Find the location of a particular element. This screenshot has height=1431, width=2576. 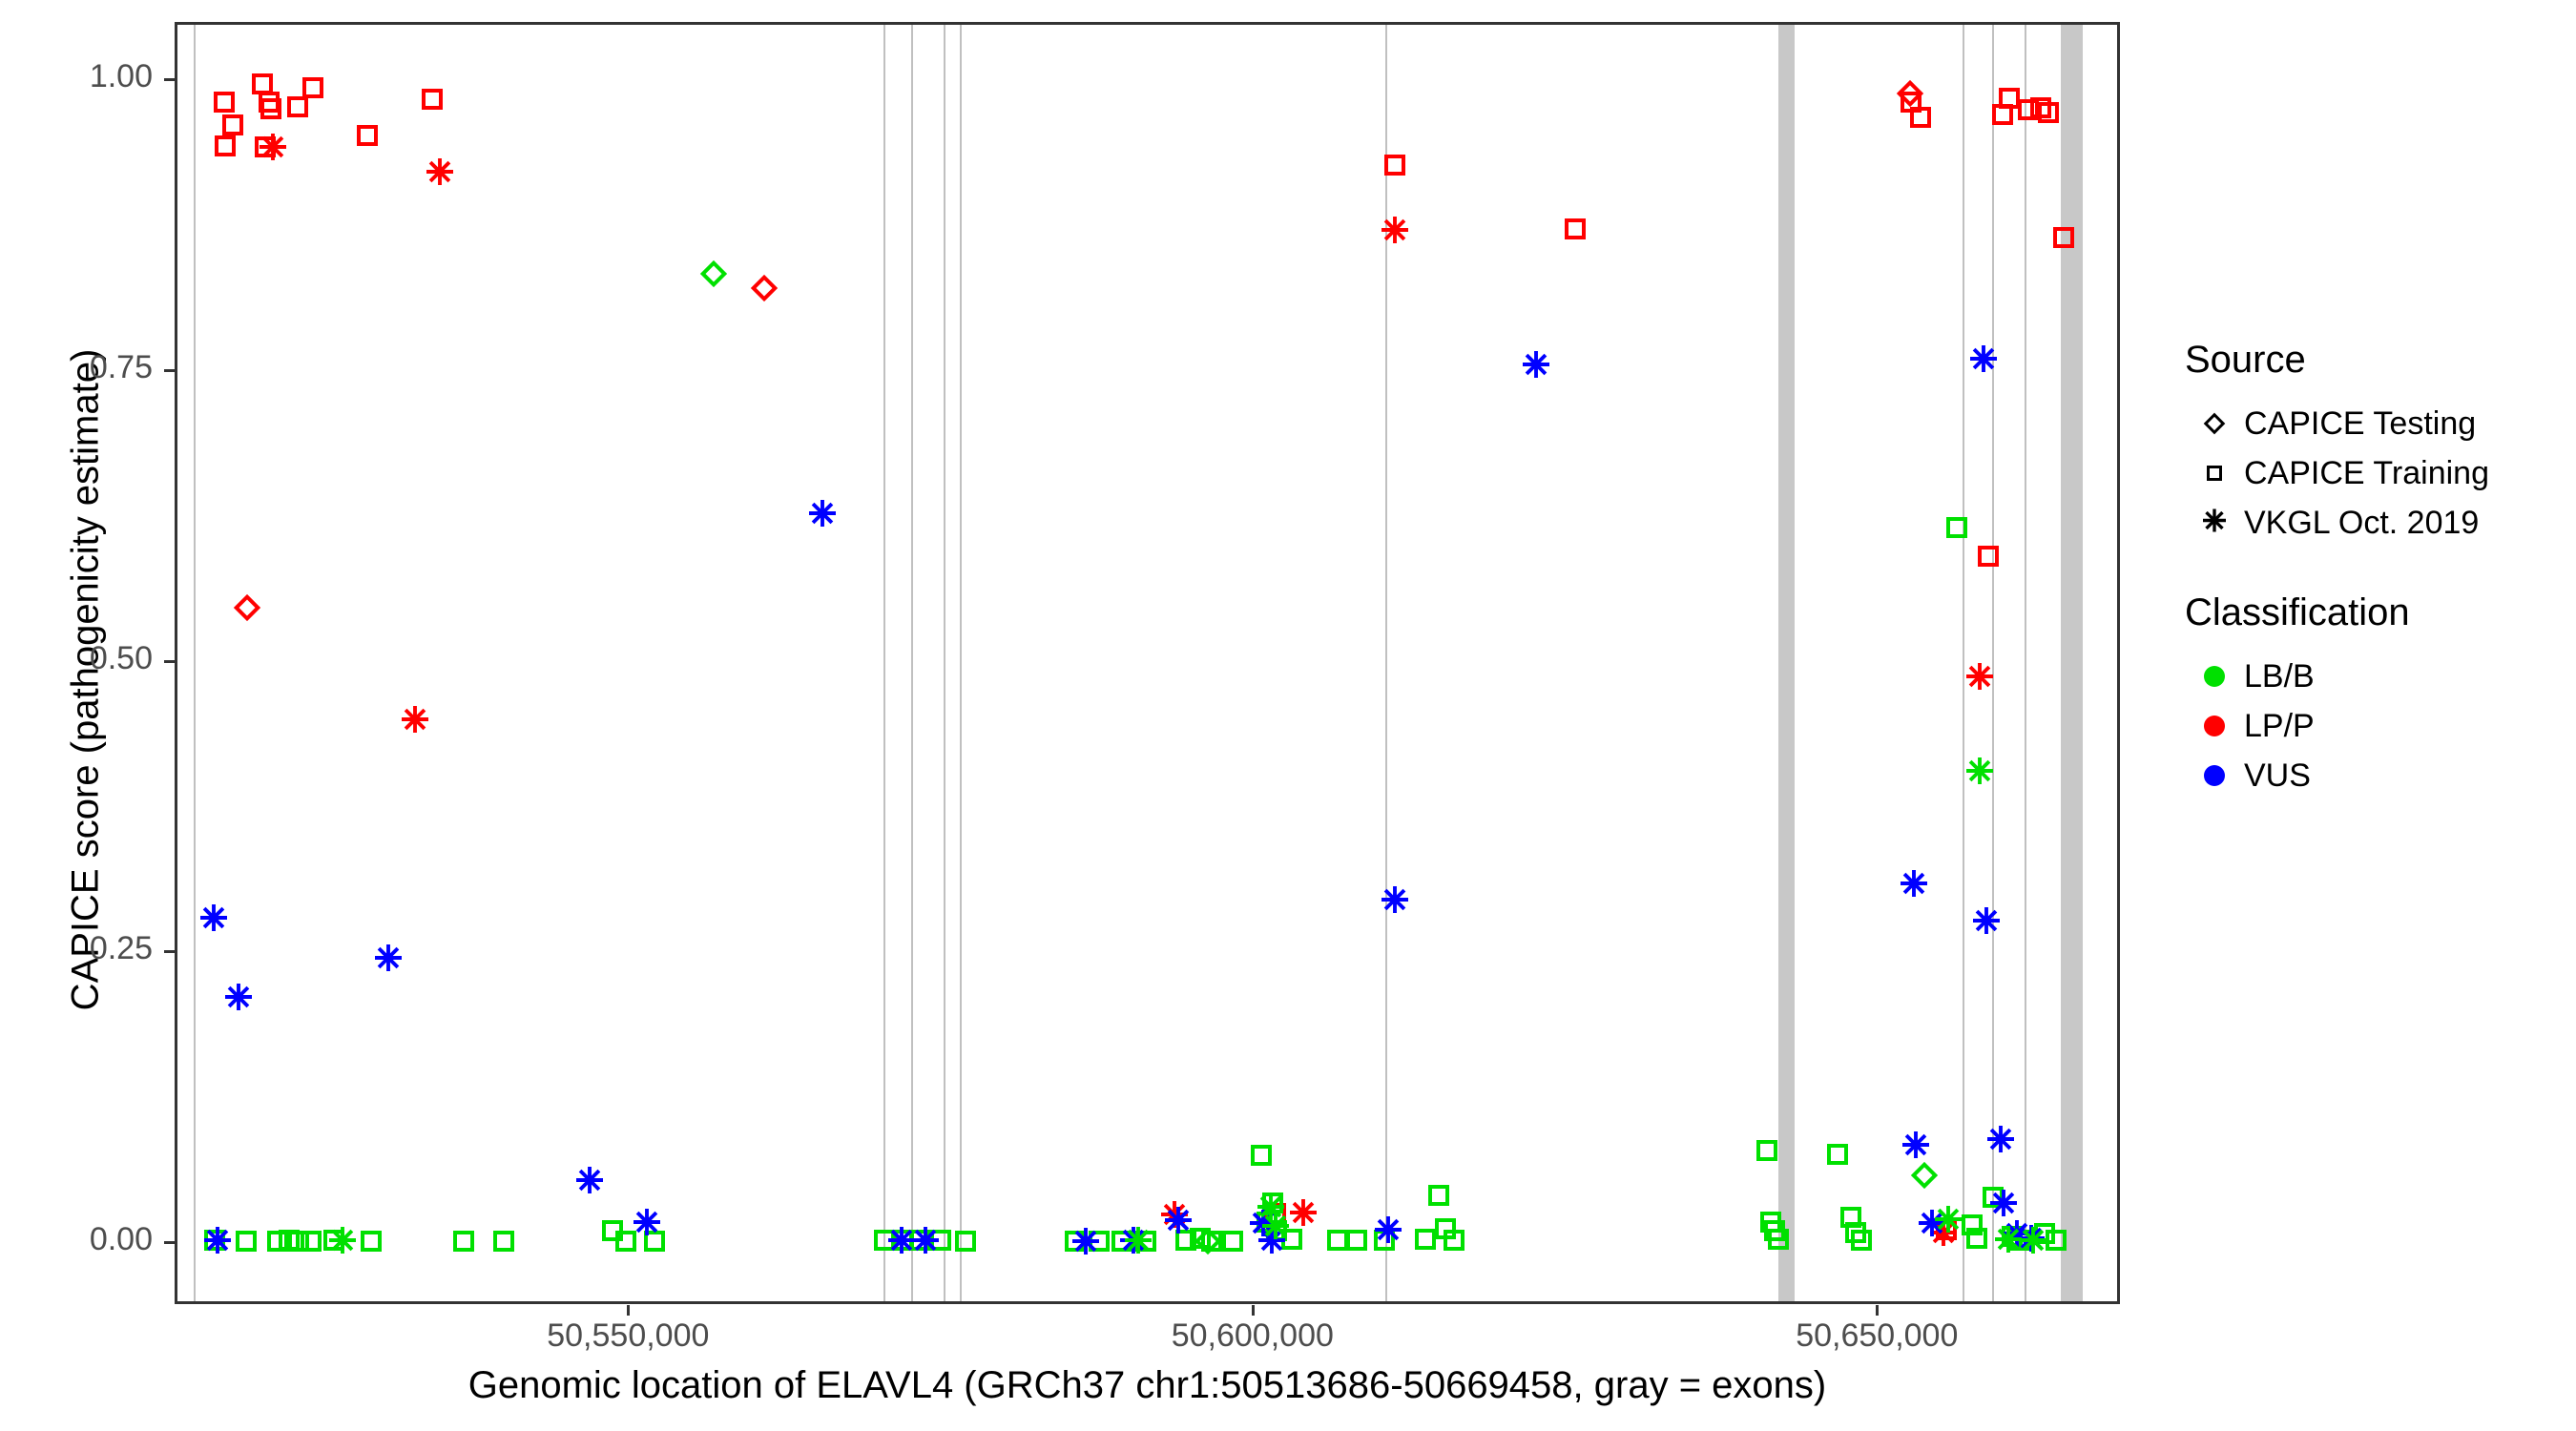

legend-item-source-0: CAPICE Testing is located at coordinates (2375, 423).